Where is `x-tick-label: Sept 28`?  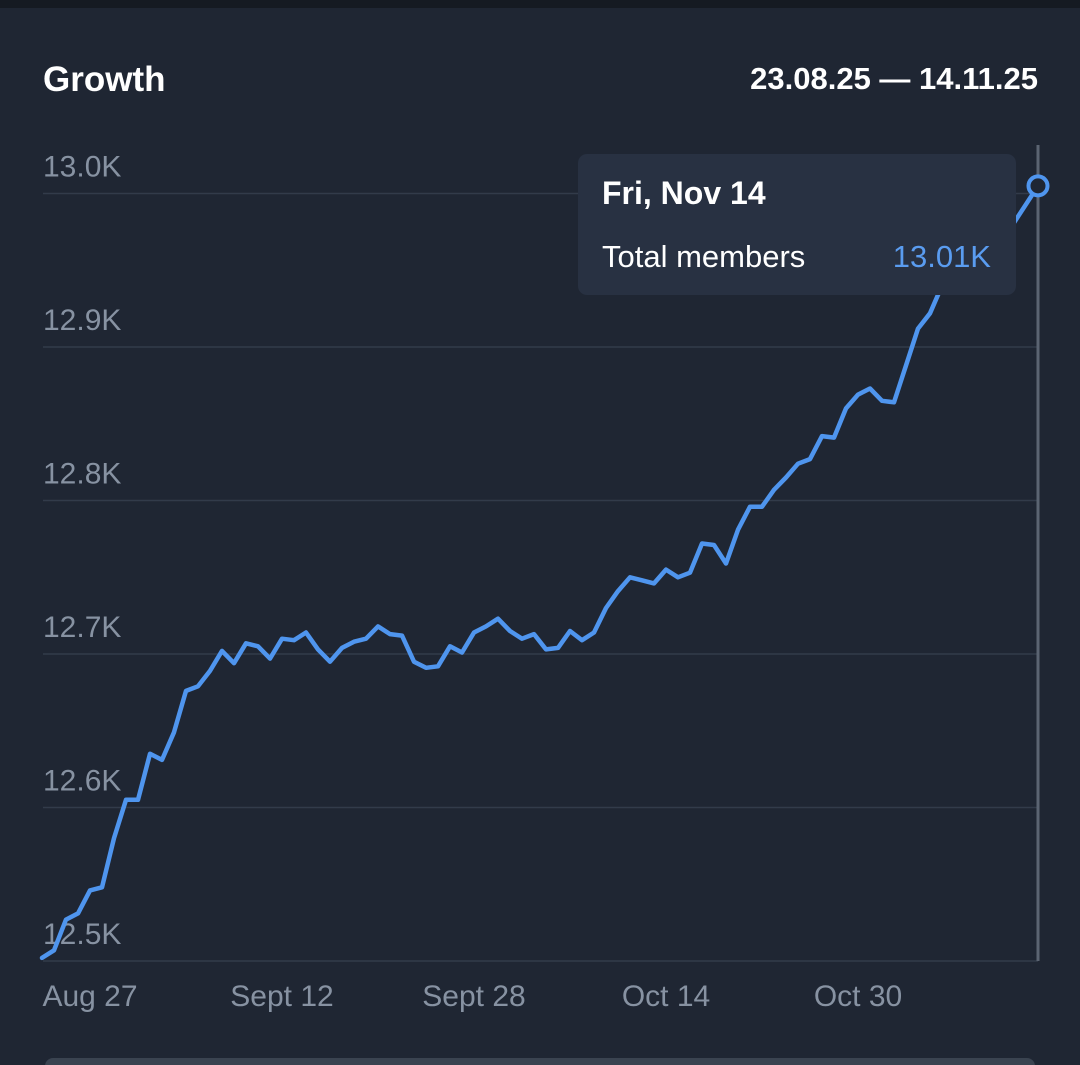 x-tick-label: Sept 28 is located at coordinates (473, 996).